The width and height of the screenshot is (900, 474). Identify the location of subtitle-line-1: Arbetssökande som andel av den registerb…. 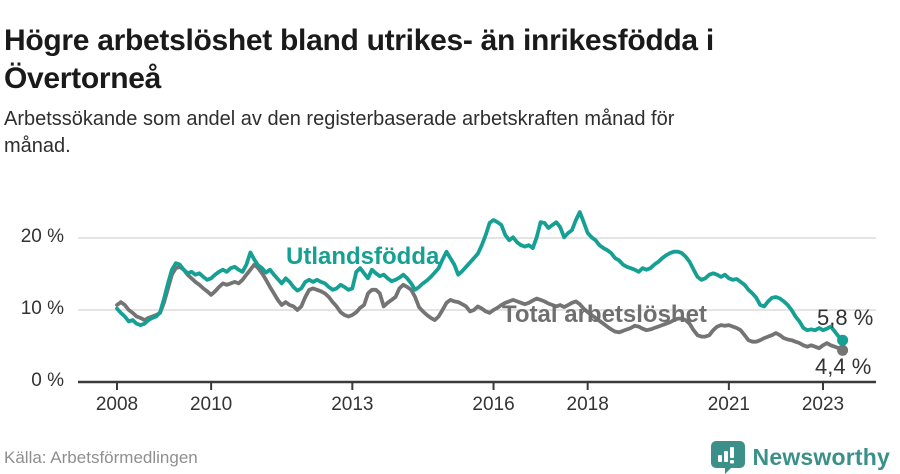
(339, 119).